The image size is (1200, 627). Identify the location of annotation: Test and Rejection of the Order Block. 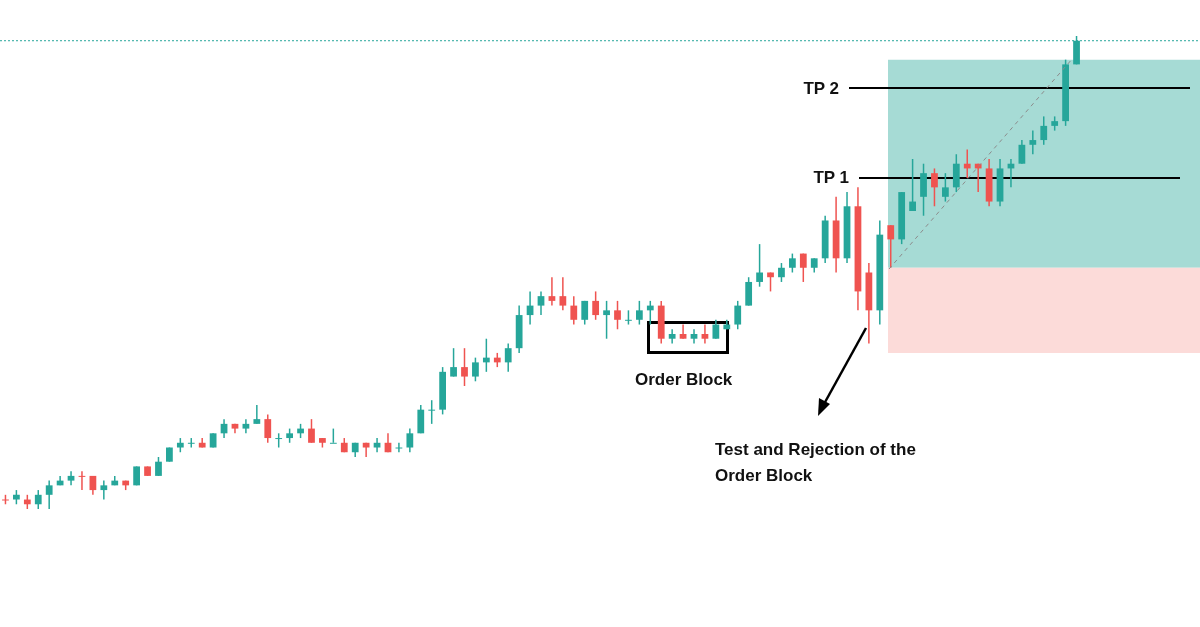
(816, 463).